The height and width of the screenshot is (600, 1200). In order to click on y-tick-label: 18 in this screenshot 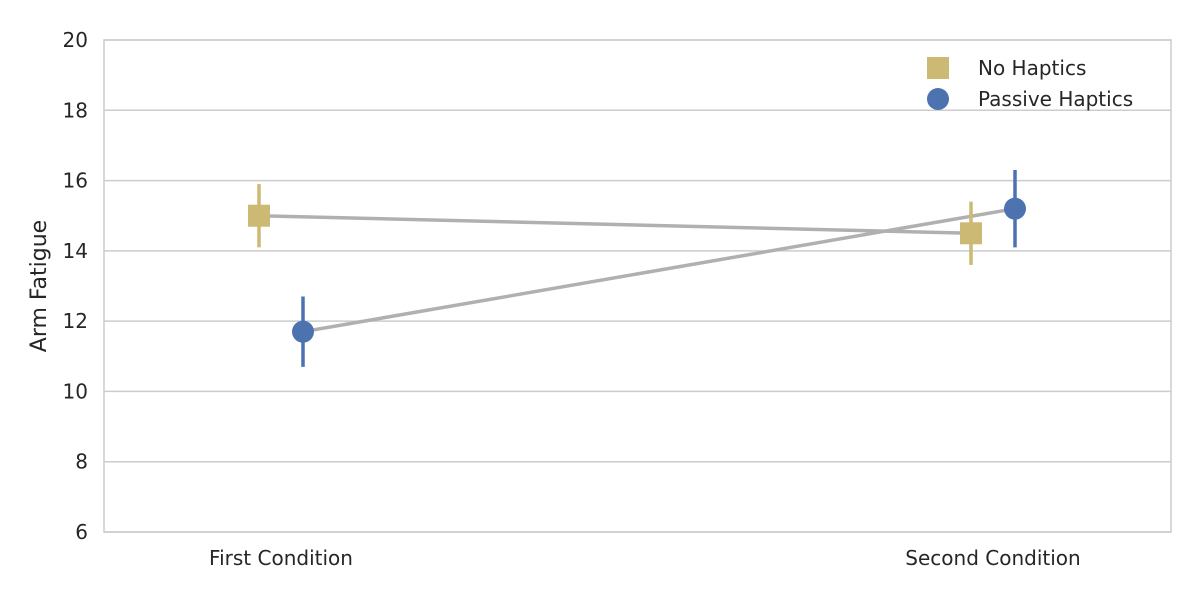, I will do `click(75, 110)`.